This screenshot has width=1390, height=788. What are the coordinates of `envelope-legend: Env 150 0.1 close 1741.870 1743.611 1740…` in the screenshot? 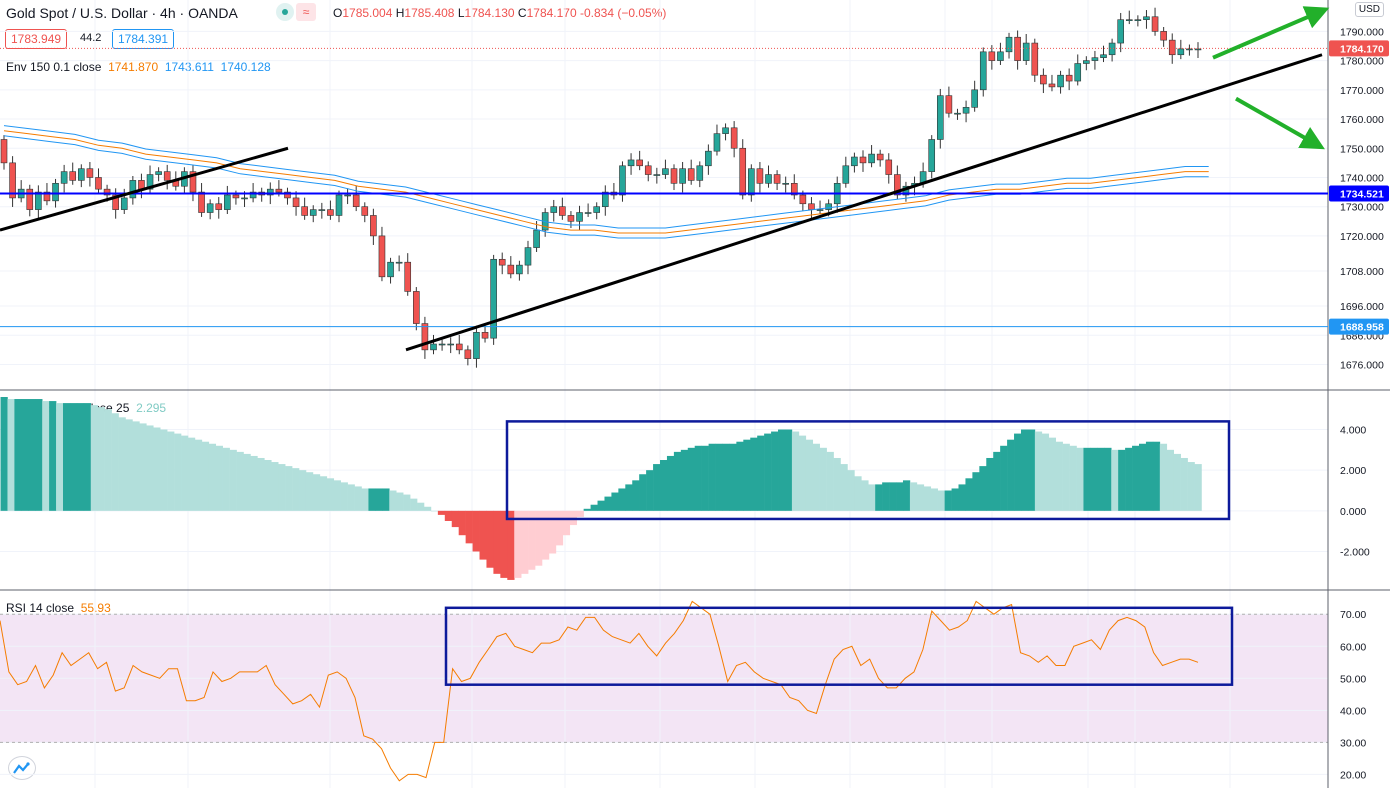 It's located at (138, 67).